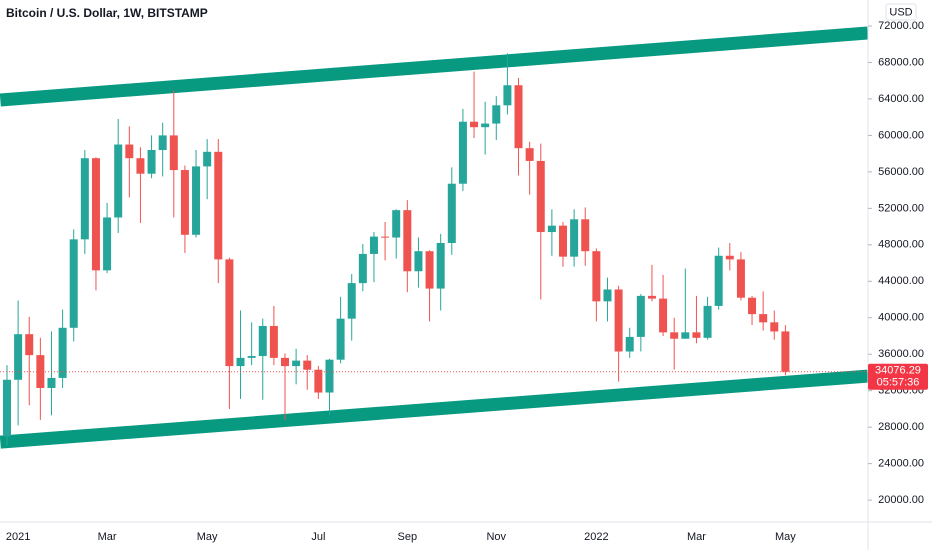 Image resolution: width=932 pixels, height=550 pixels. I want to click on x-tick-label: Nov, so click(496, 537).